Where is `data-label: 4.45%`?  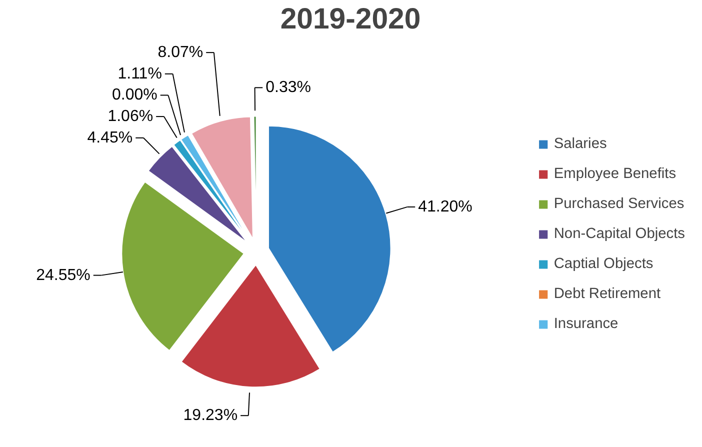
data-label: 4.45% is located at coordinates (110, 137).